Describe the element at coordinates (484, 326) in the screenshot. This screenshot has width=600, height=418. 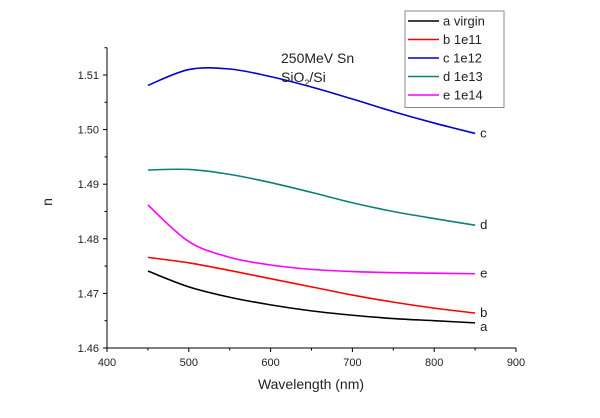
I see `end-label-a: a` at that location.